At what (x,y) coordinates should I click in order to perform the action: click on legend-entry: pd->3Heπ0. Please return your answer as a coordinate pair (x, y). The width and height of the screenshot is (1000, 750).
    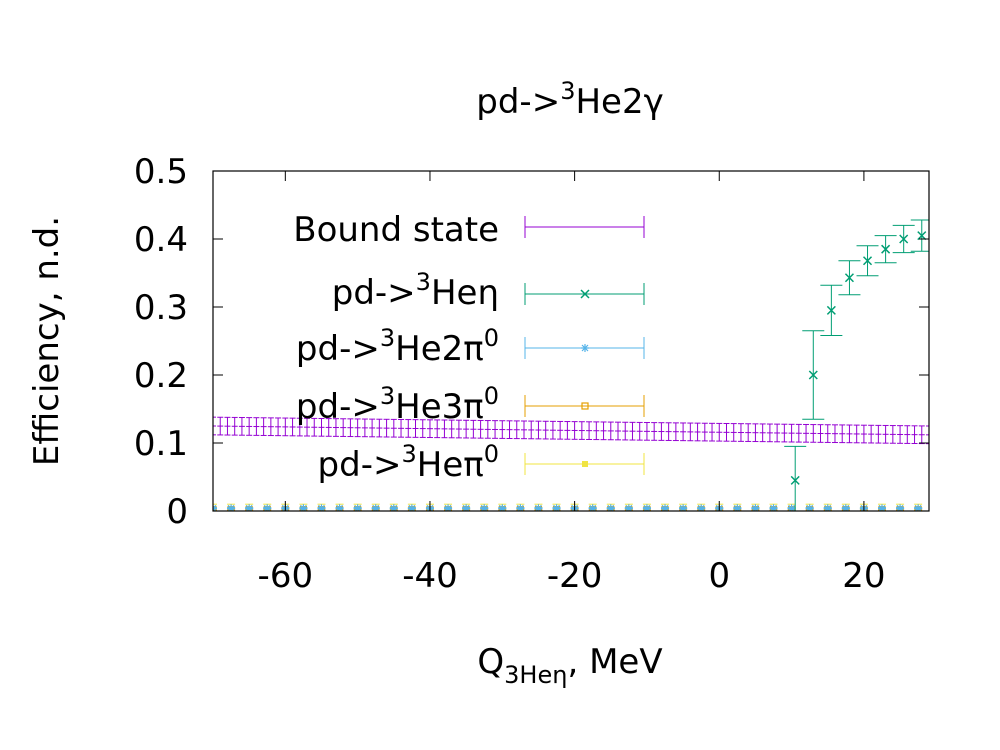
    Looking at the image, I should click on (481, 462).